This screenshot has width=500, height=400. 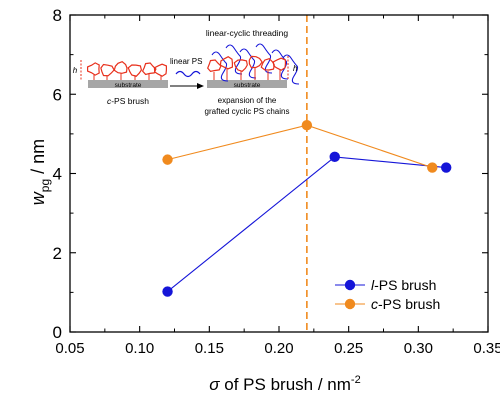 I want to click on right-substrate-label: substrate, so click(x=247, y=85).